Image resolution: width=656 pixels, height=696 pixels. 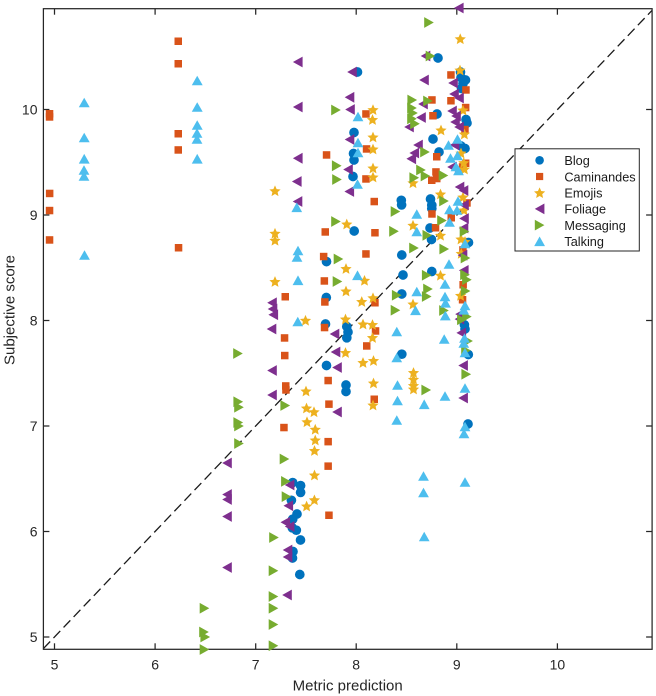 I want to click on svg-text: Caminandes, so click(x=599, y=177).